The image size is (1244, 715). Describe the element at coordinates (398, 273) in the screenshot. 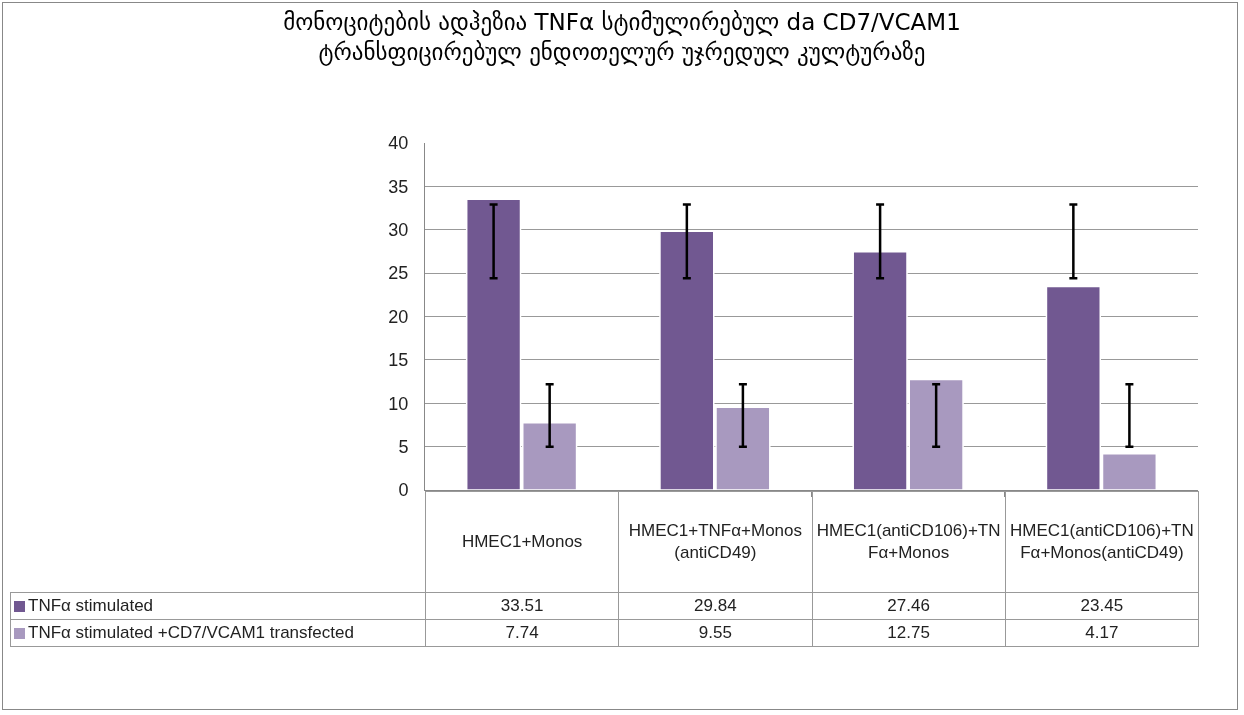

I see `y-tick-label: 25` at that location.